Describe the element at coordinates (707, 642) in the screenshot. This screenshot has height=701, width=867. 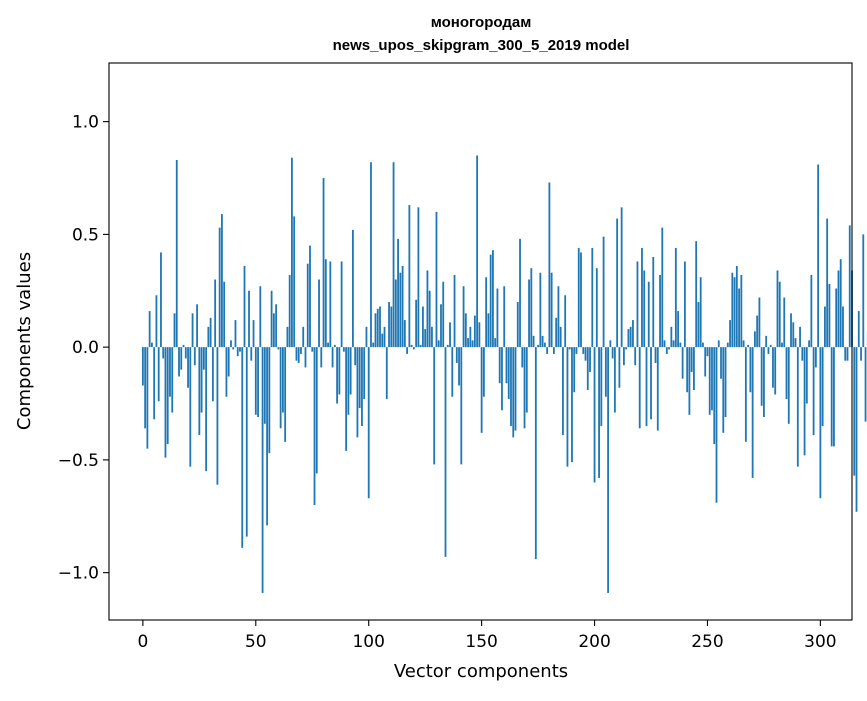
I see `x-tick-label: 250` at that location.